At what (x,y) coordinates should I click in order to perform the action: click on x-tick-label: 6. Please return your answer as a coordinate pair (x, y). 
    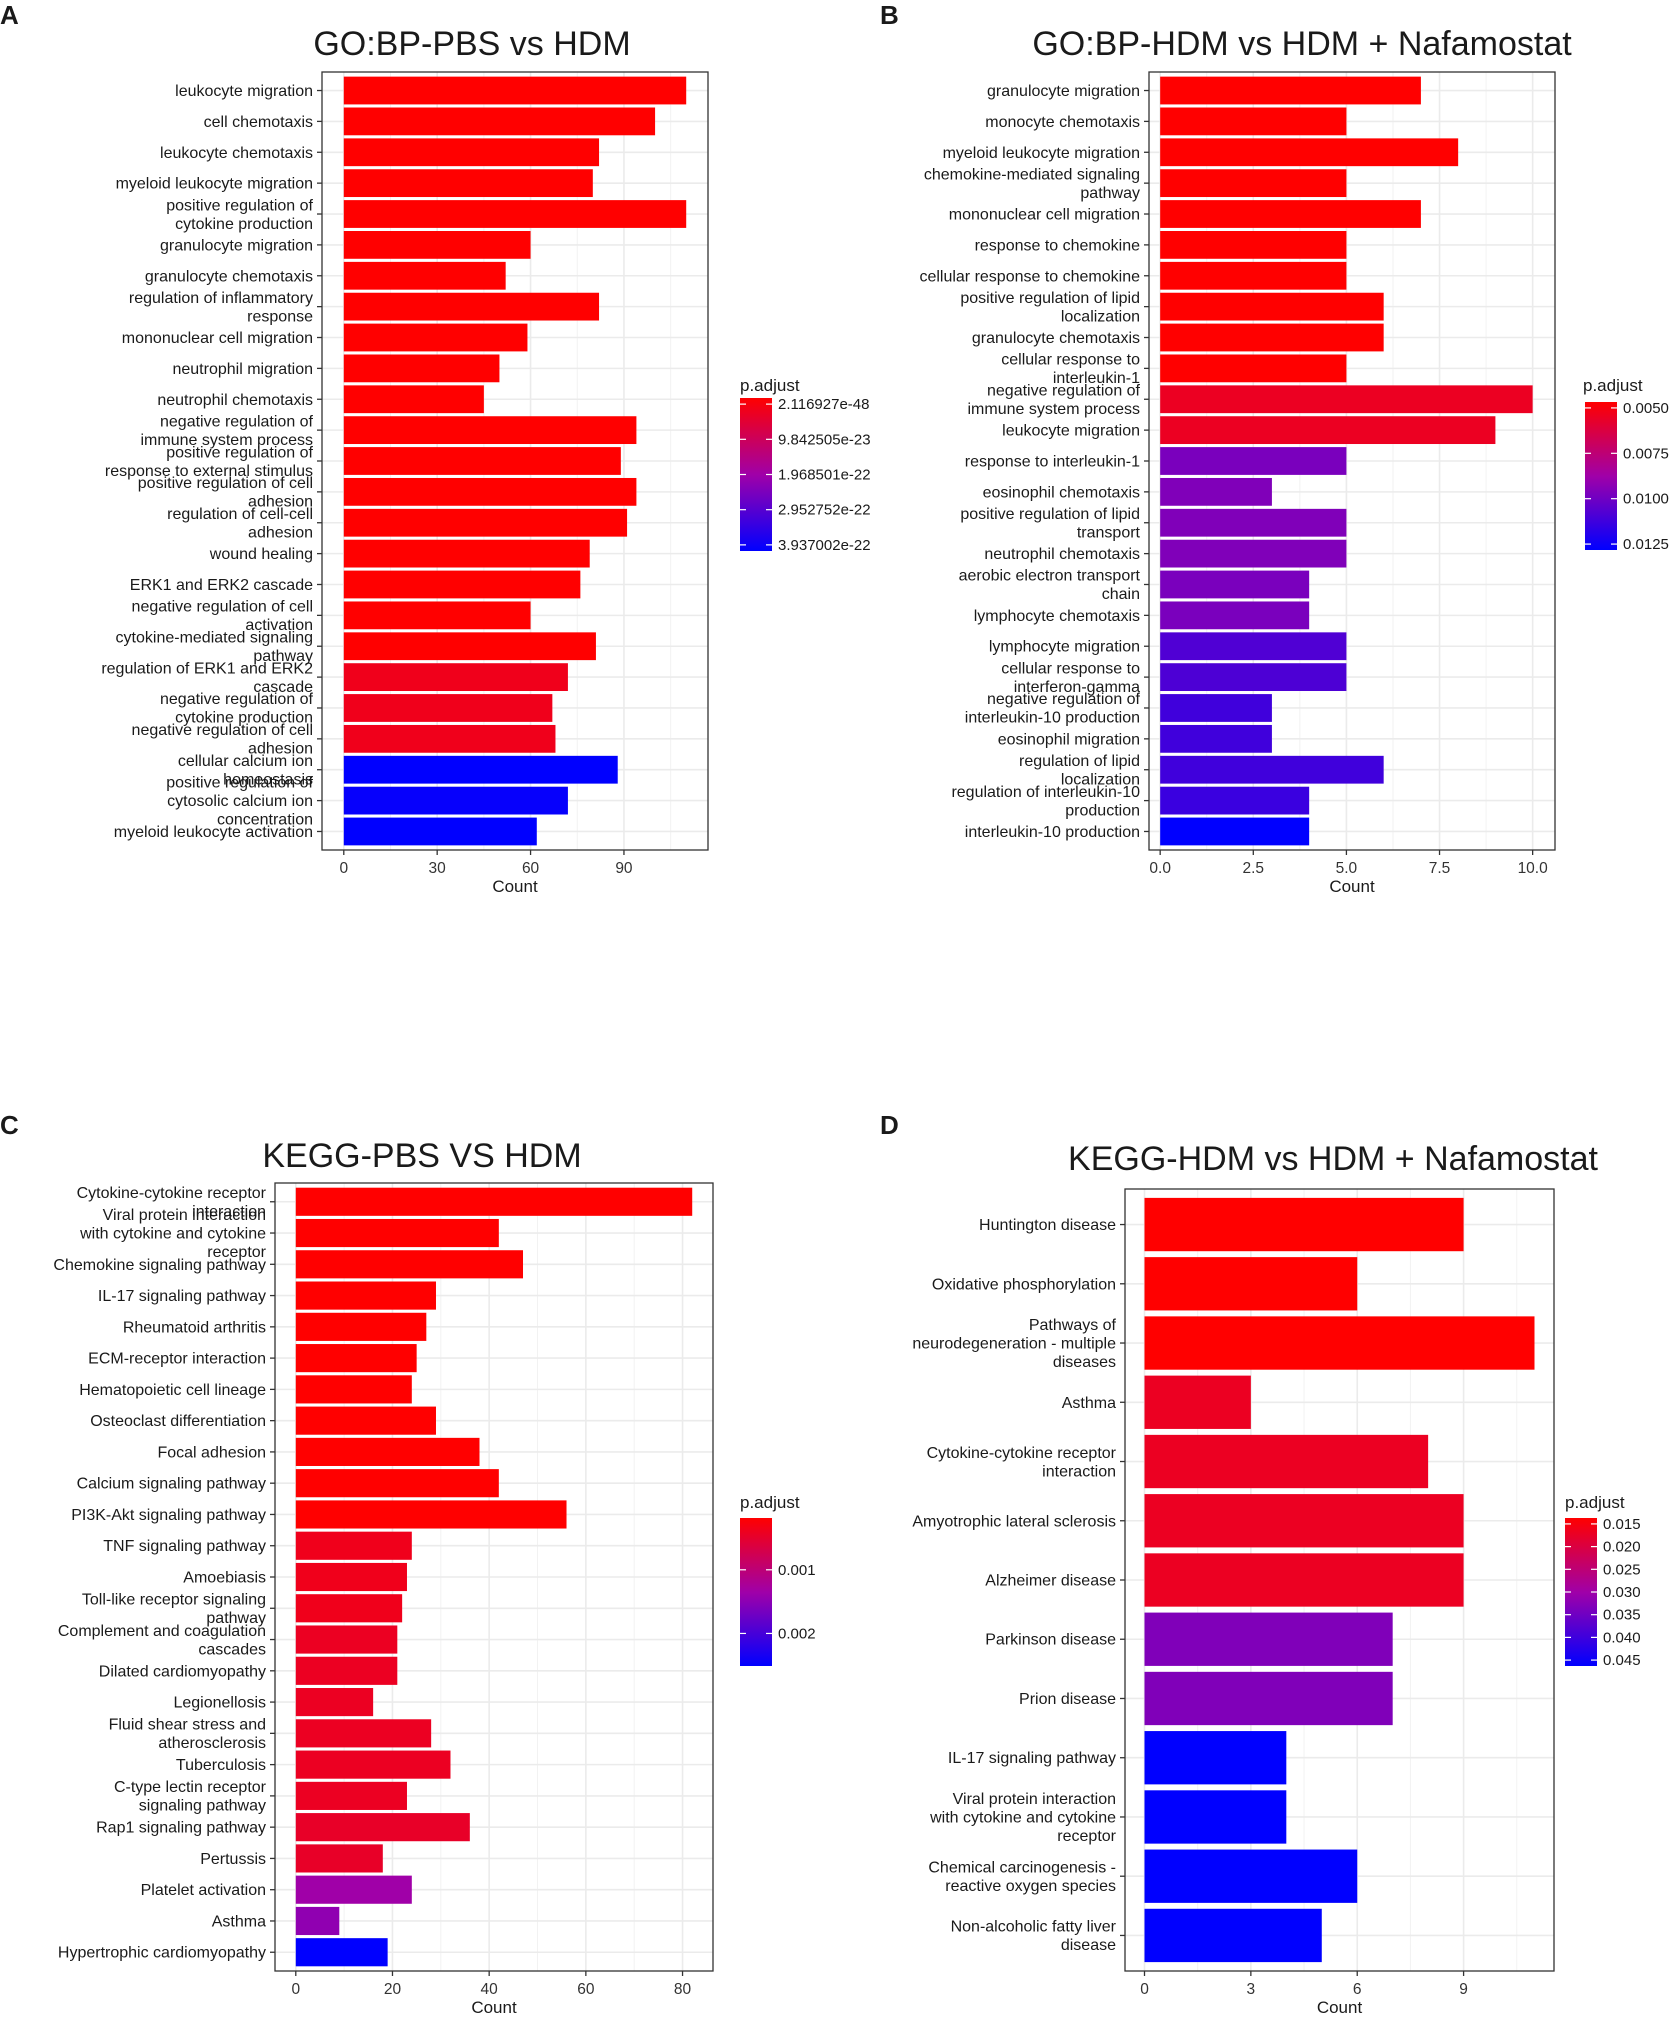
    Looking at the image, I should click on (1357, 1989).